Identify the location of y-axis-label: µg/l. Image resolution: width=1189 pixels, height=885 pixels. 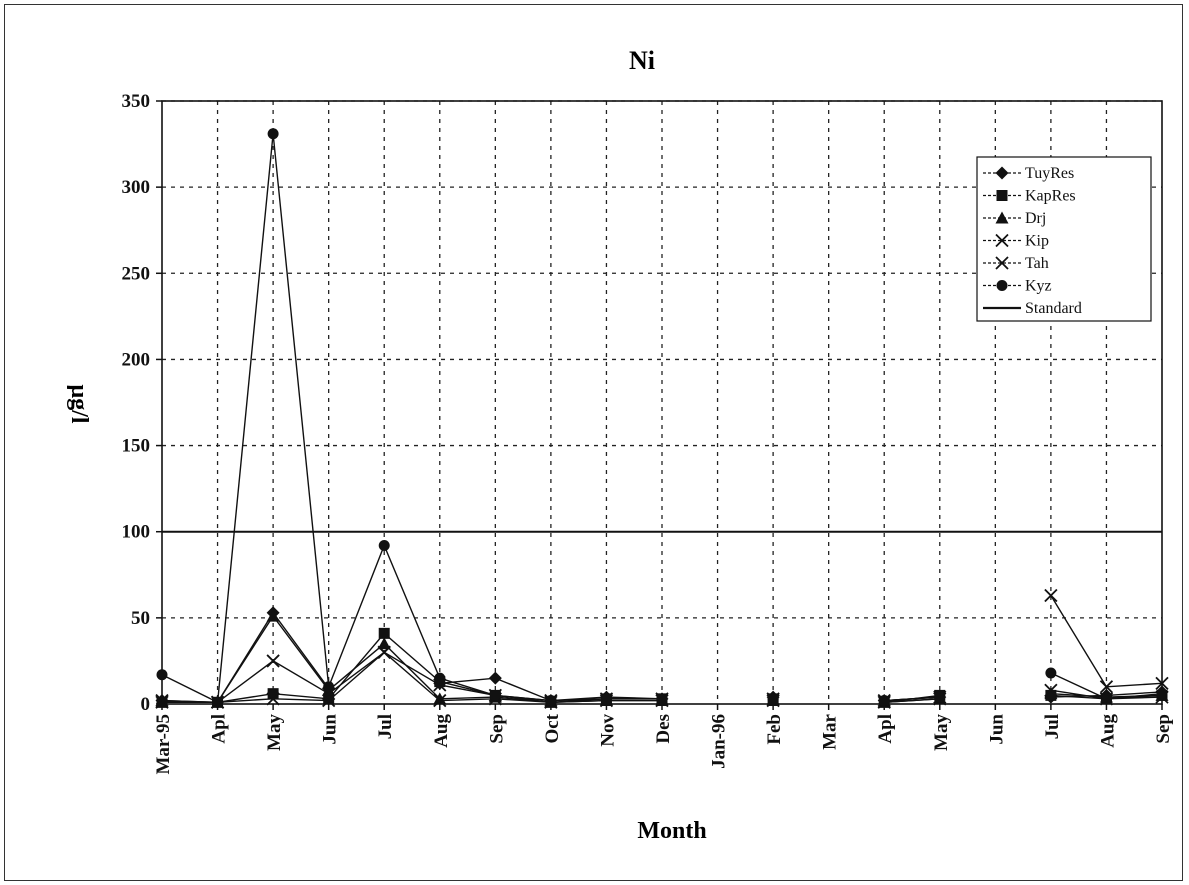
(79, 403).